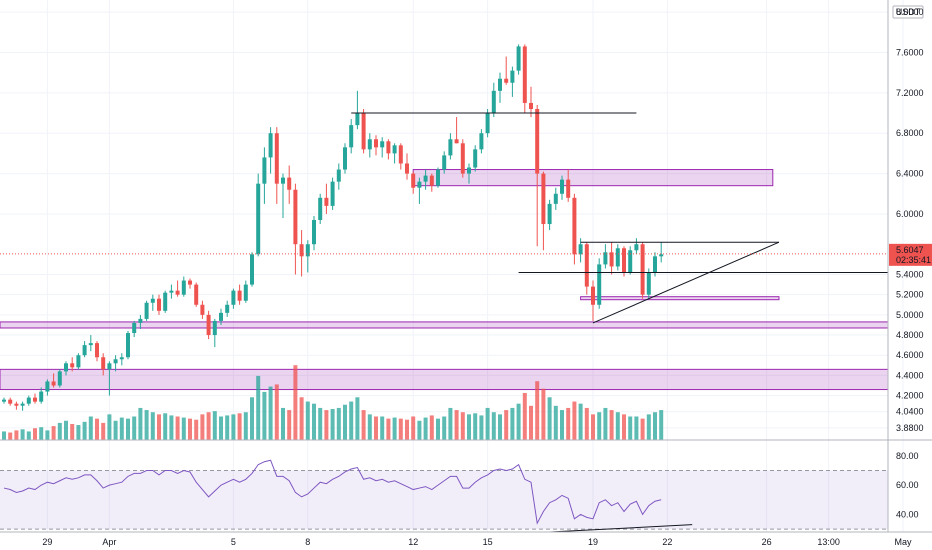 The image size is (932, 550). I want to click on price-tick-label: 5.4000, so click(910, 274).